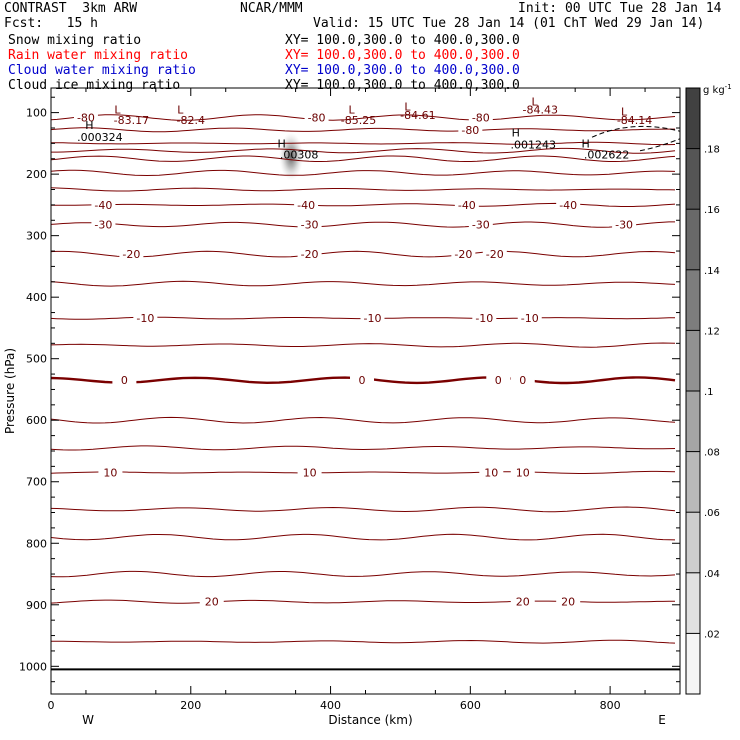 Image resolution: width=740 pixels, height=740 pixels. I want to click on y-tick-label: 400, so click(36, 297).